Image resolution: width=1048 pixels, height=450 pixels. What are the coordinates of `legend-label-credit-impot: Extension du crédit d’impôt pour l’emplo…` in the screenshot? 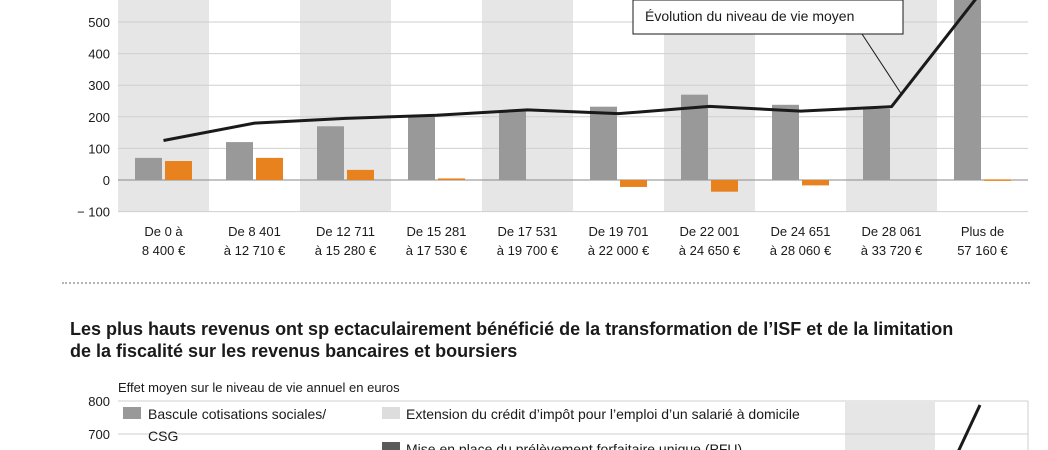 It's located at (603, 414).